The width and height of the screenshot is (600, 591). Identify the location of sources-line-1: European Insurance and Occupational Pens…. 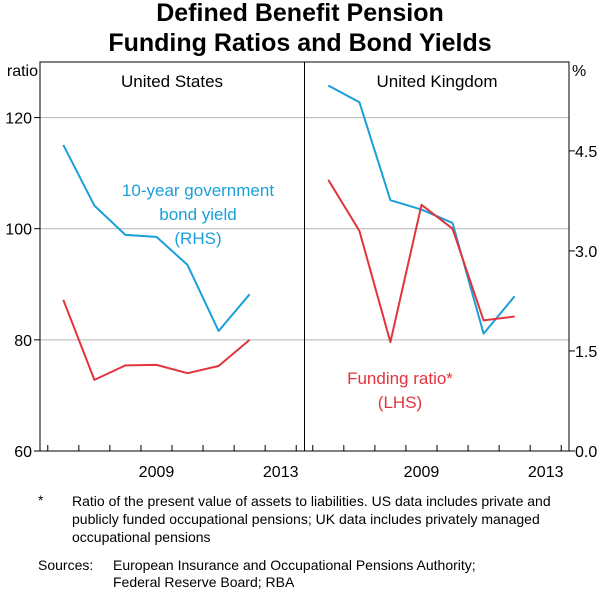
(294, 565).